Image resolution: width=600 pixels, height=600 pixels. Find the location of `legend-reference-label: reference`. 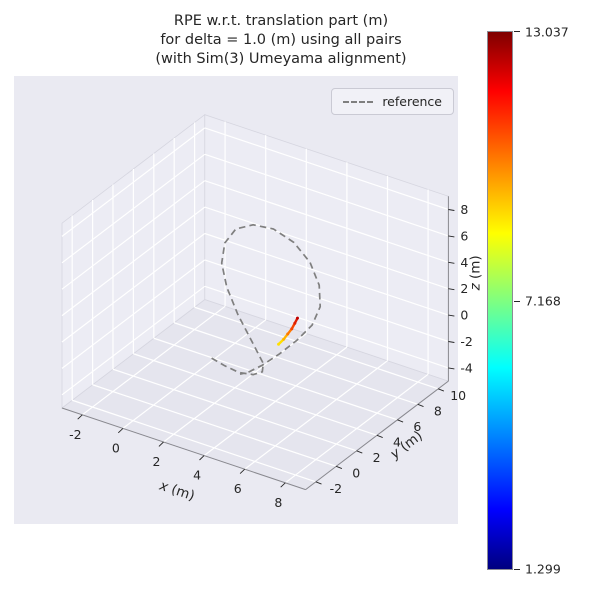

legend-reference-label: reference is located at coordinates (412, 101).